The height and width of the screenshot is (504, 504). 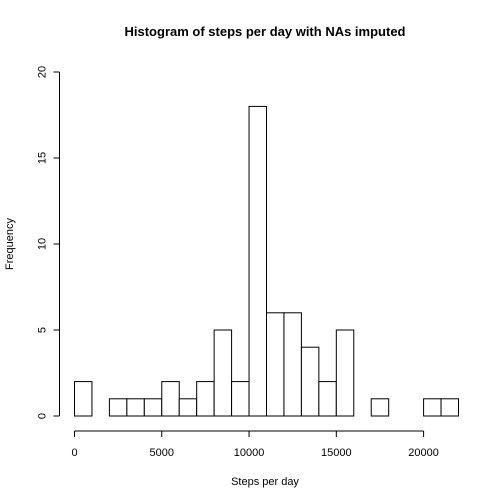 What do you see at coordinates (43, 158) in the screenshot?
I see `y-tick-label: 15` at bounding box center [43, 158].